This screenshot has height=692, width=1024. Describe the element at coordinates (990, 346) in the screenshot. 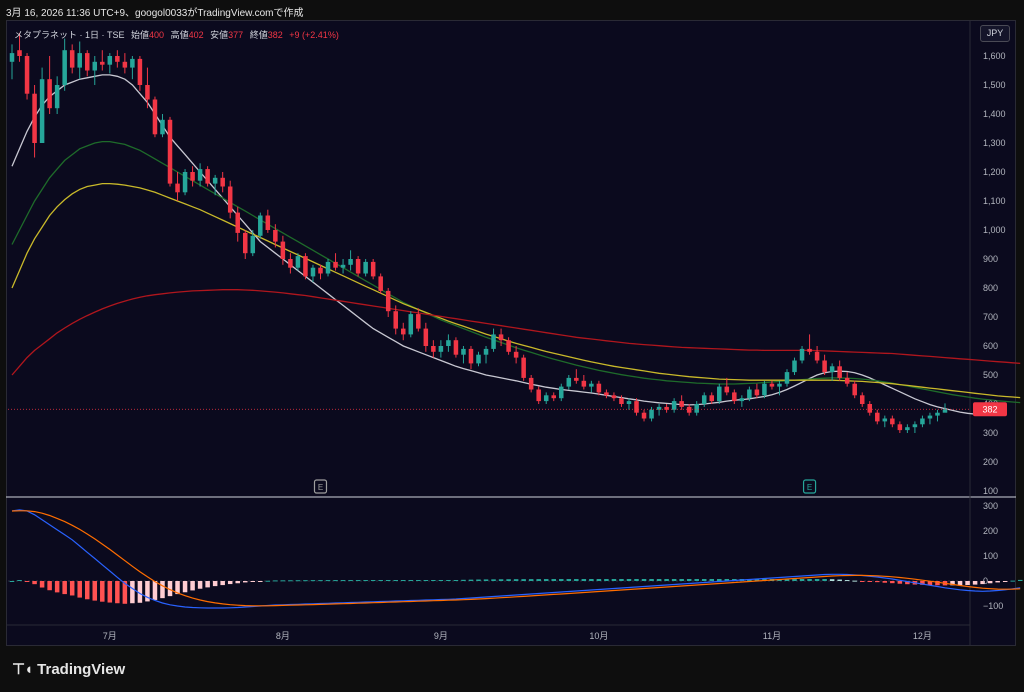

I see `price-tick-label: 600` at that location.